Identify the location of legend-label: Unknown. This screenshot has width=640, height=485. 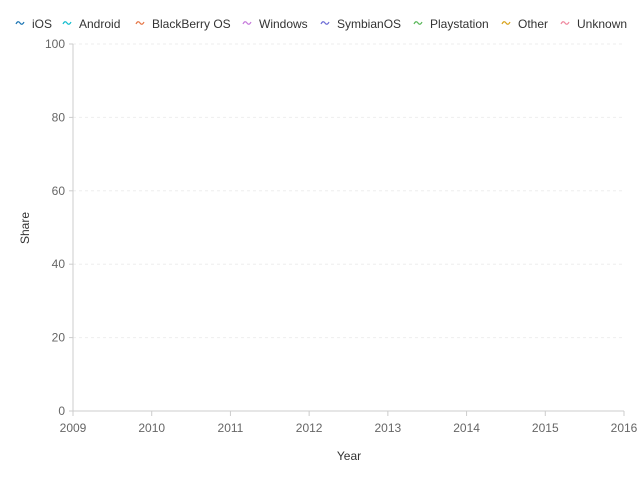
(602, 24).